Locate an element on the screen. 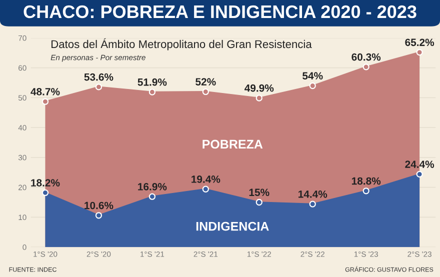 The height and width of the screenshot is (277, 440). chart-subtitle: Datos del Ámbito Metropolitano del Gran Resistencia is located at coordinates (182, 44).